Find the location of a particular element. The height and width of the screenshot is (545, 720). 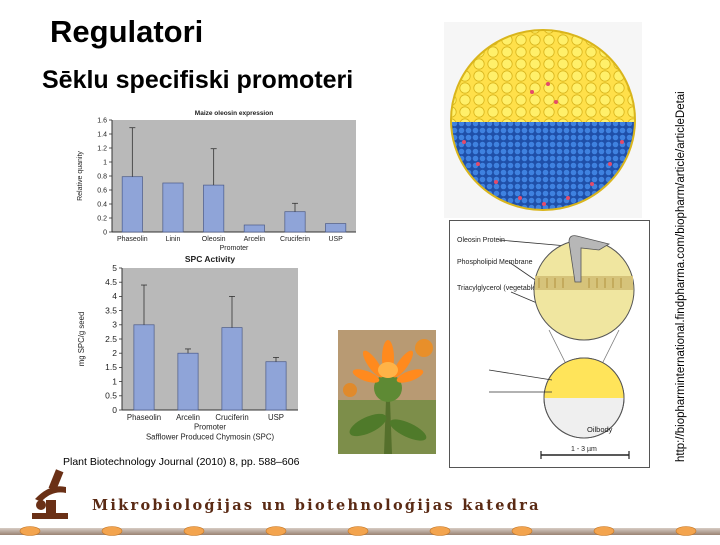

footer-strip is located at coordinates (360, 529).